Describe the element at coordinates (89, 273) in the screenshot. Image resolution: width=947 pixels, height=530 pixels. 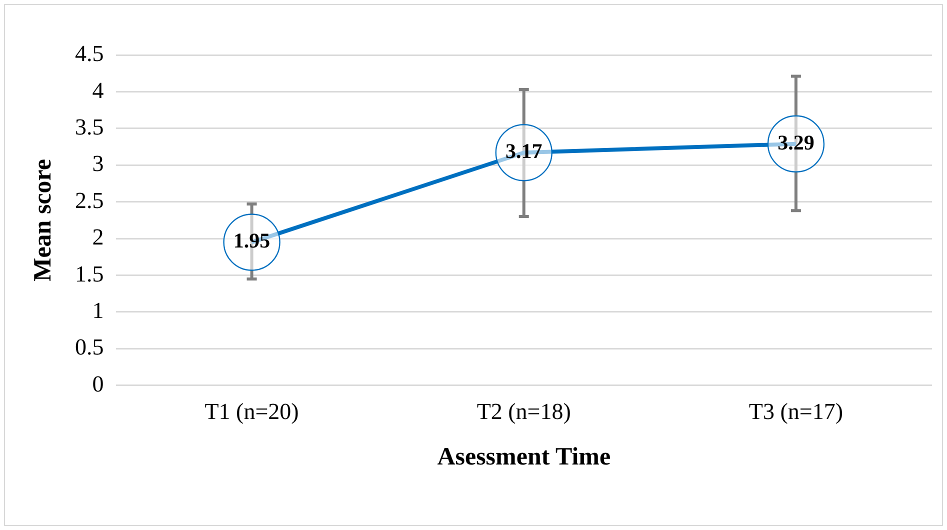
I see `y-tick-label: 1.5` at that location.